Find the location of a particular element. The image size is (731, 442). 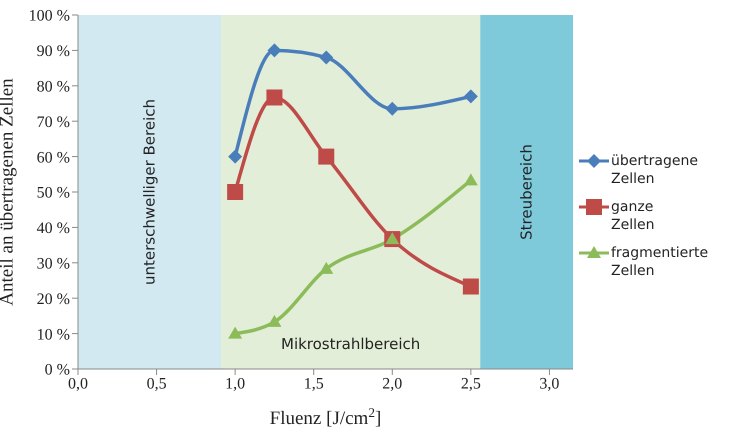

y-tick-label: 60 % is located at coordinates (53, 157).